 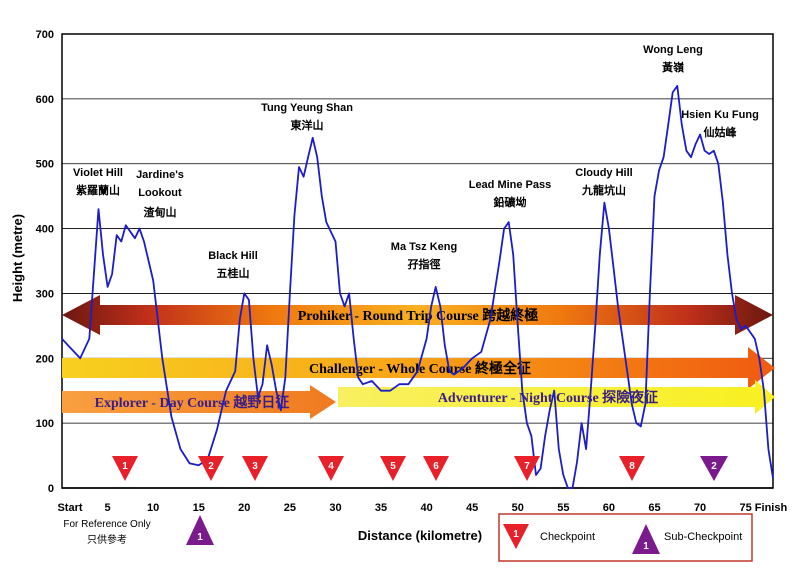 I want to click on checkpoint-3: 3, so click(x=255, y=468).